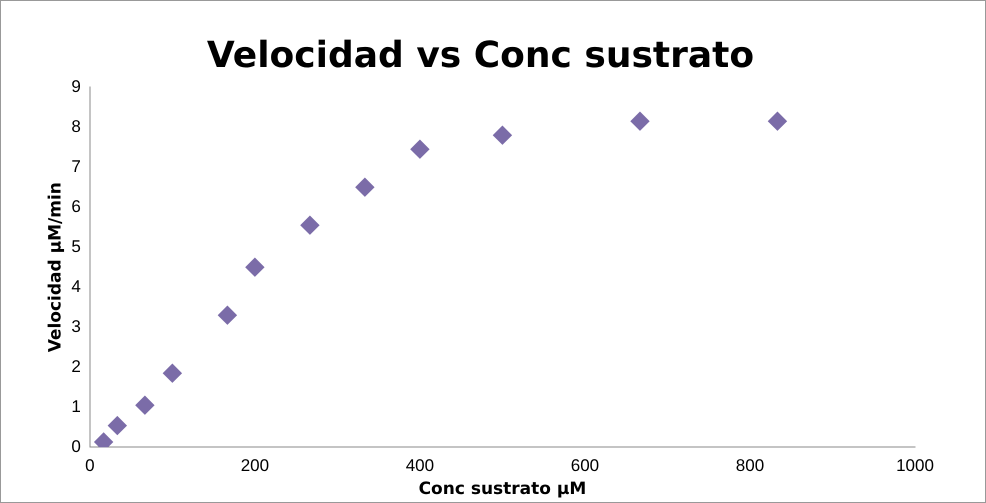 The height and width of the screenshot is (503, 986). What do you see at coordinates (76, 446) in the screenshot?
I see `y-tick-label: 0` at bounding box center [76, 446].